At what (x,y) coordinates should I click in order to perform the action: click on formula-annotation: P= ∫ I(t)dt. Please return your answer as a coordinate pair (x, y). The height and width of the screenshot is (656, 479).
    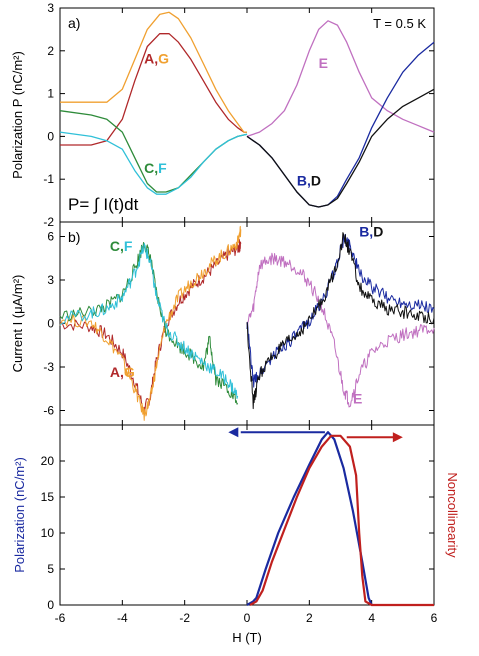
    Looking at the image, I should click on (103, 204).